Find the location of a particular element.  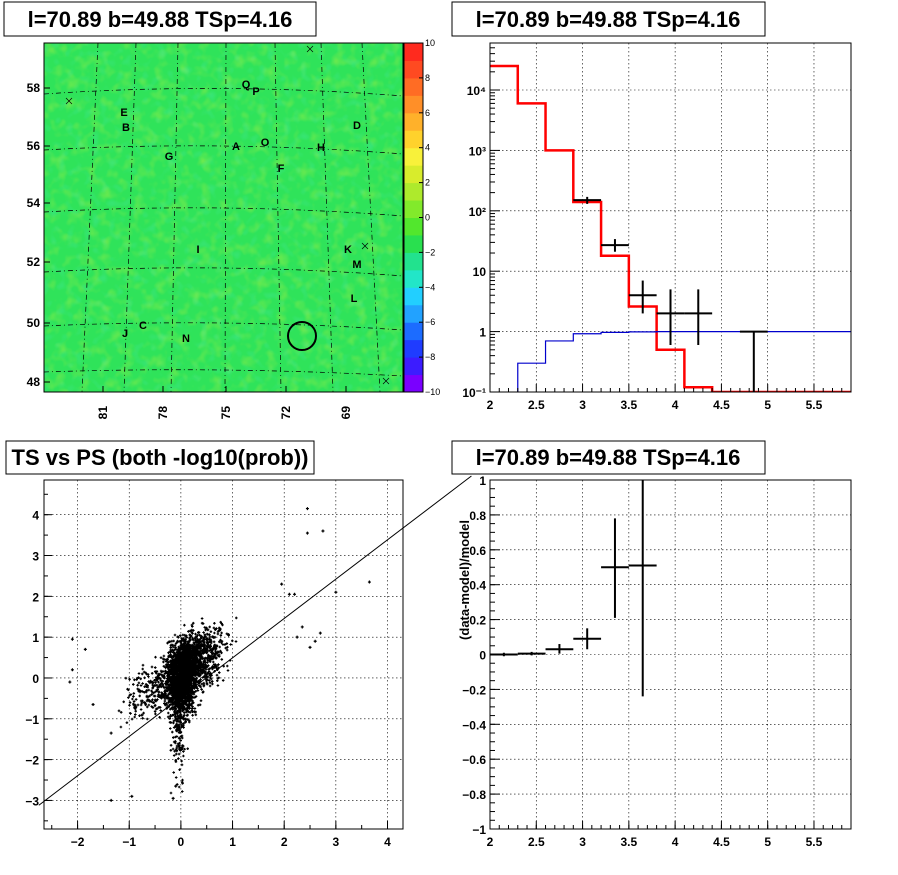

source-label-n: N is located at coordinates (186, 339).